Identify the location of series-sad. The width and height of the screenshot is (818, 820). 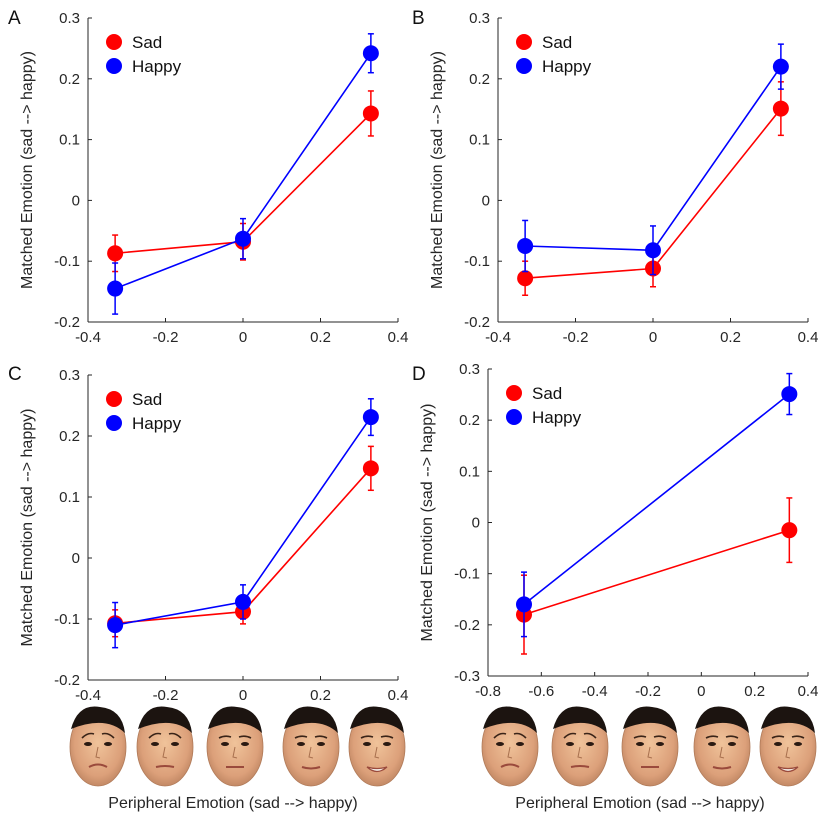
(657, 576).